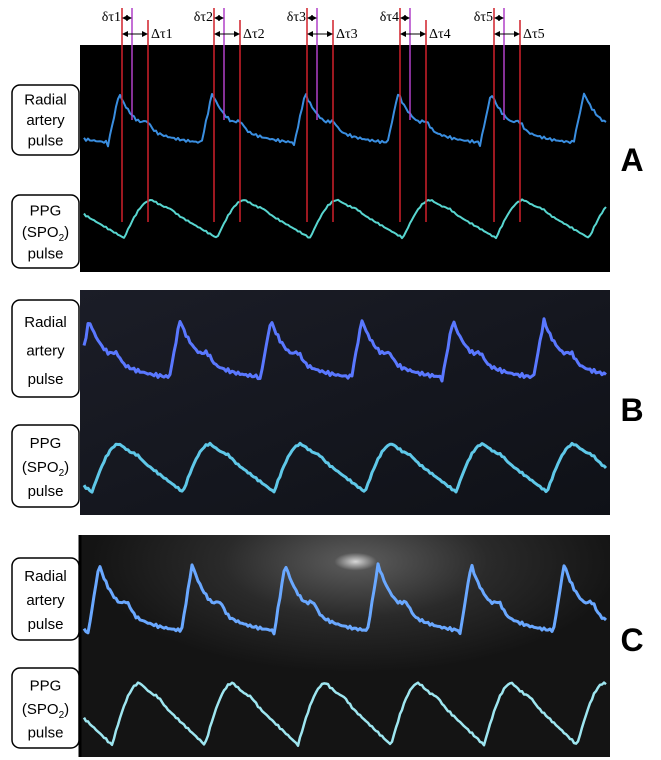 Image resolution: width=661 pixels, height=760 pixels. What do you see at coordinates (631, 640) in the screenshot?
I see `panel-letter: C` at bounding box center [631, 640].